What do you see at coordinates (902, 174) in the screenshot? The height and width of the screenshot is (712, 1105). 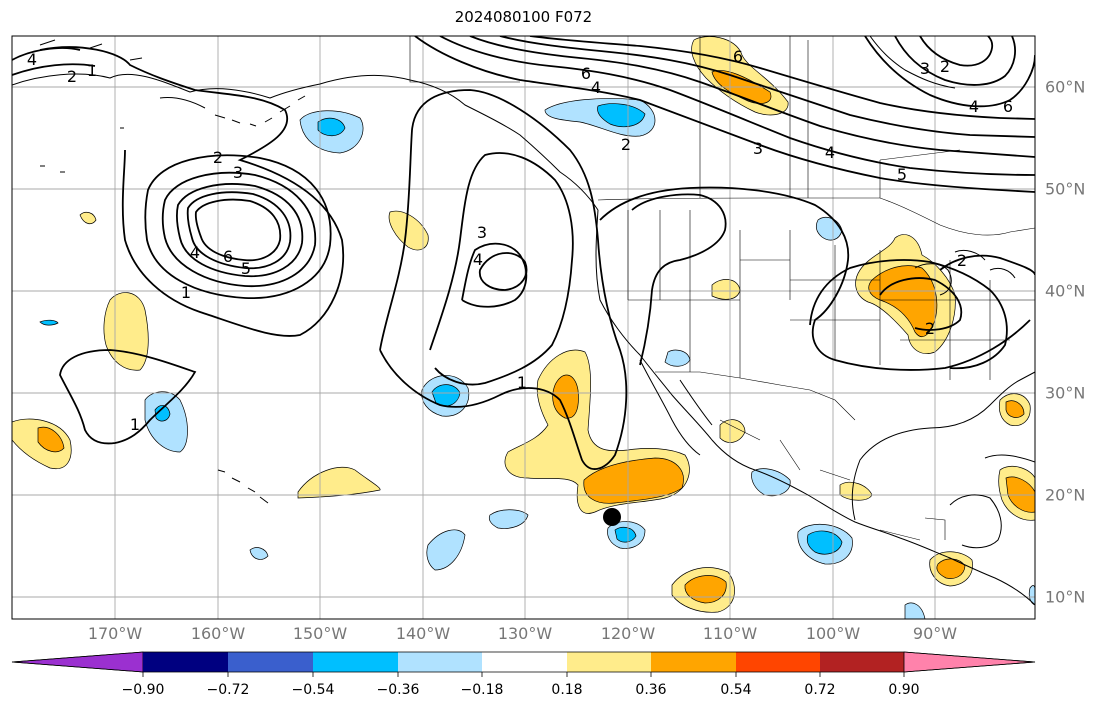 I see `contour-label: 5` at bounding box center [902, 174].